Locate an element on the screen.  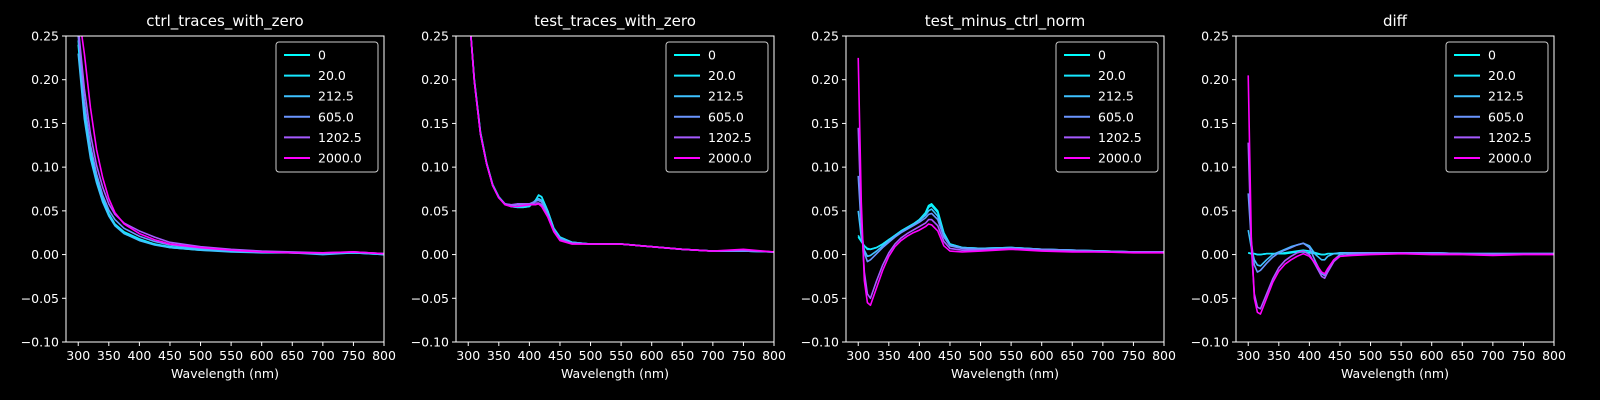
series-group is located at coordinates (230, 146).